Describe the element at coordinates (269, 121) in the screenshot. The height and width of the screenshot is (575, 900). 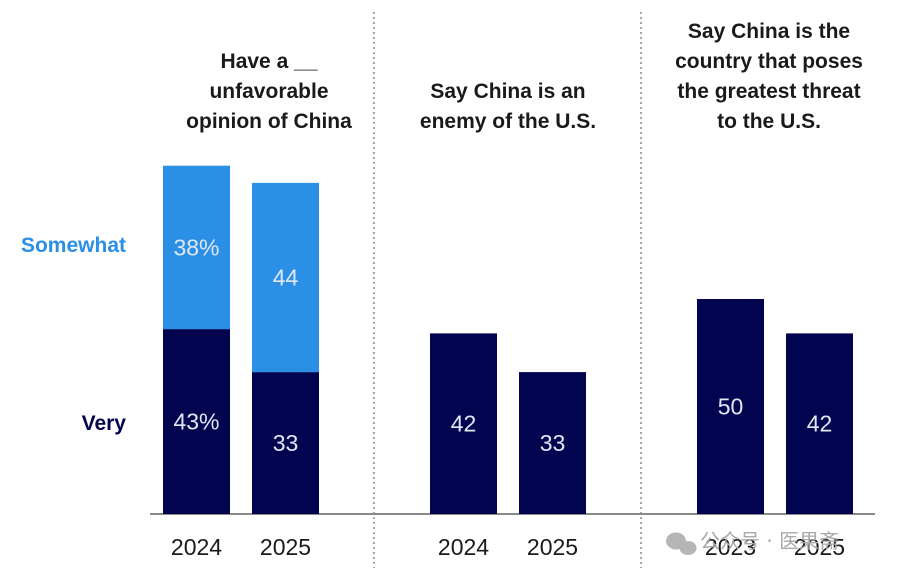
I see `panel-1-title-line: opinion of China` at that location.